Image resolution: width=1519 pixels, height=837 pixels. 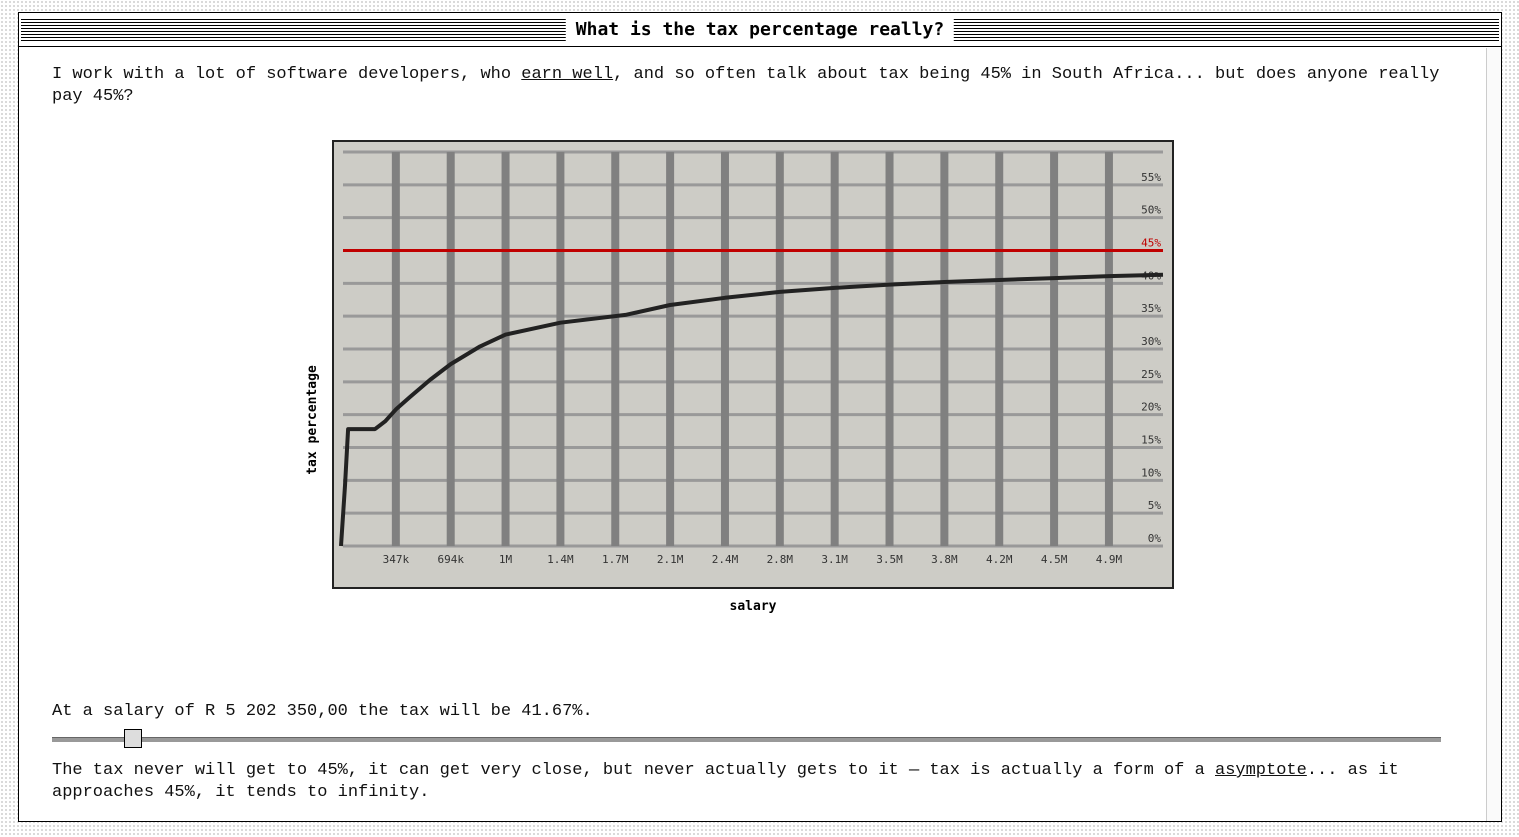 I want to click on y-tick-label: 20%, so click(x=1151, y=407).